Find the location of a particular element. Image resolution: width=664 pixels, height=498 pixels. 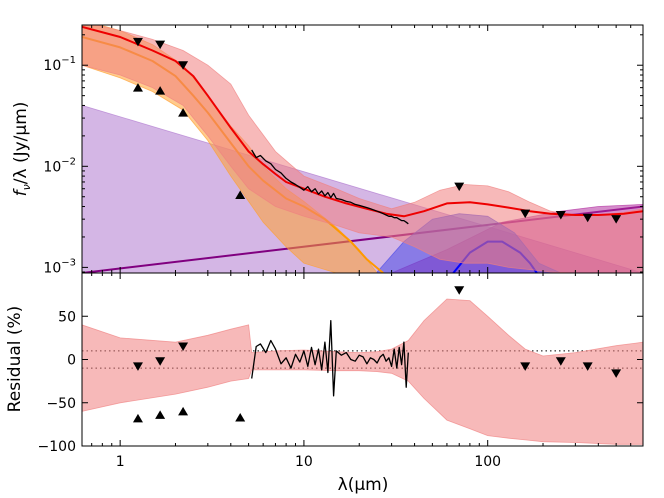

x-tick-label: 1 is located at coordinates (120, 462).